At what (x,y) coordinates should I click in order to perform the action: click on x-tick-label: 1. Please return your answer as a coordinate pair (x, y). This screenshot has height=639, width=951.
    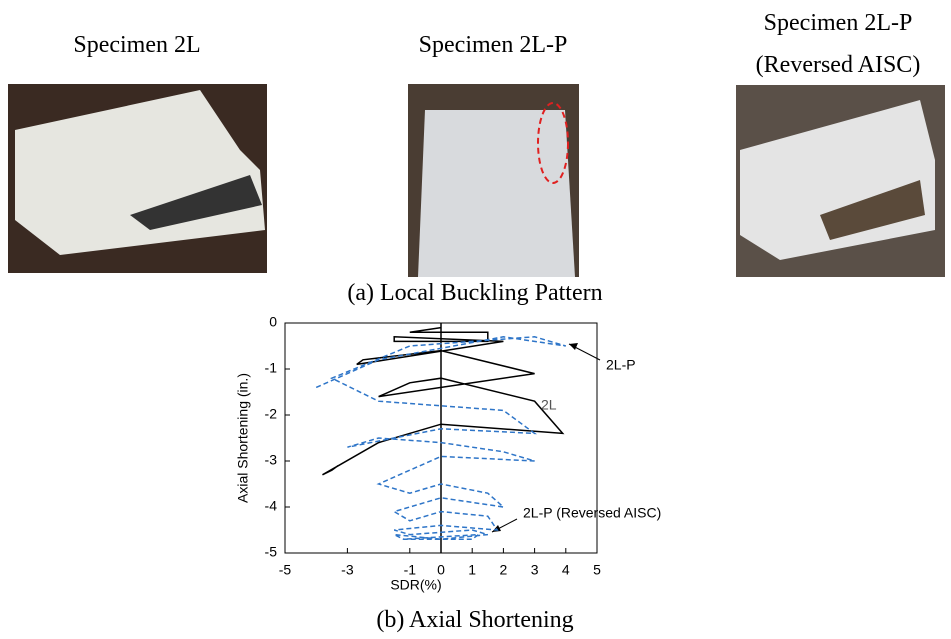
    Looking at the image, I should click on (472, 570).